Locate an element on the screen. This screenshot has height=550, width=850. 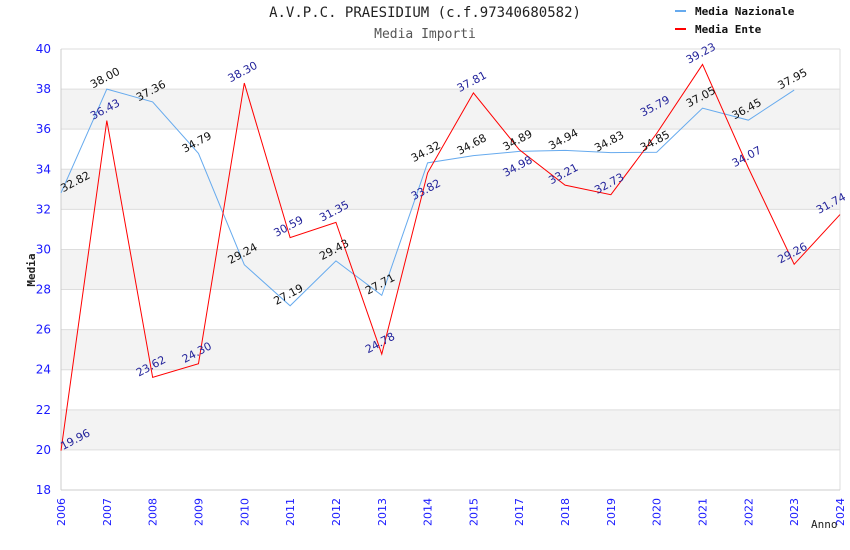
y-tick-label: 30 is located at coordinates (43, 249).